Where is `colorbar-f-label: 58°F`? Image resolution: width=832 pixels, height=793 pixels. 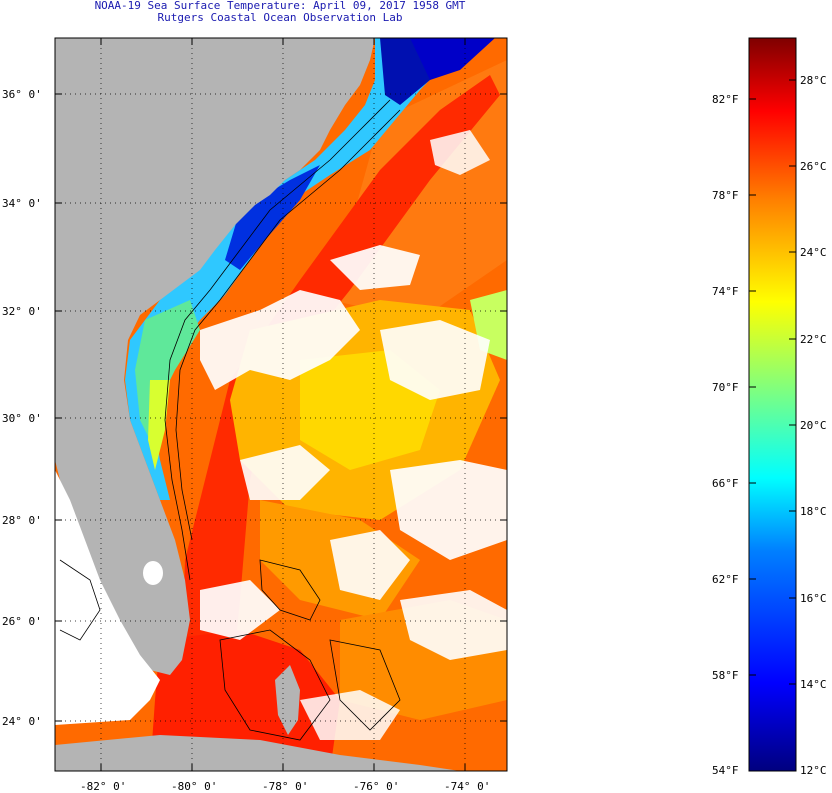 colorbar-f-label: 58°F is located at coordinates (725, 675).